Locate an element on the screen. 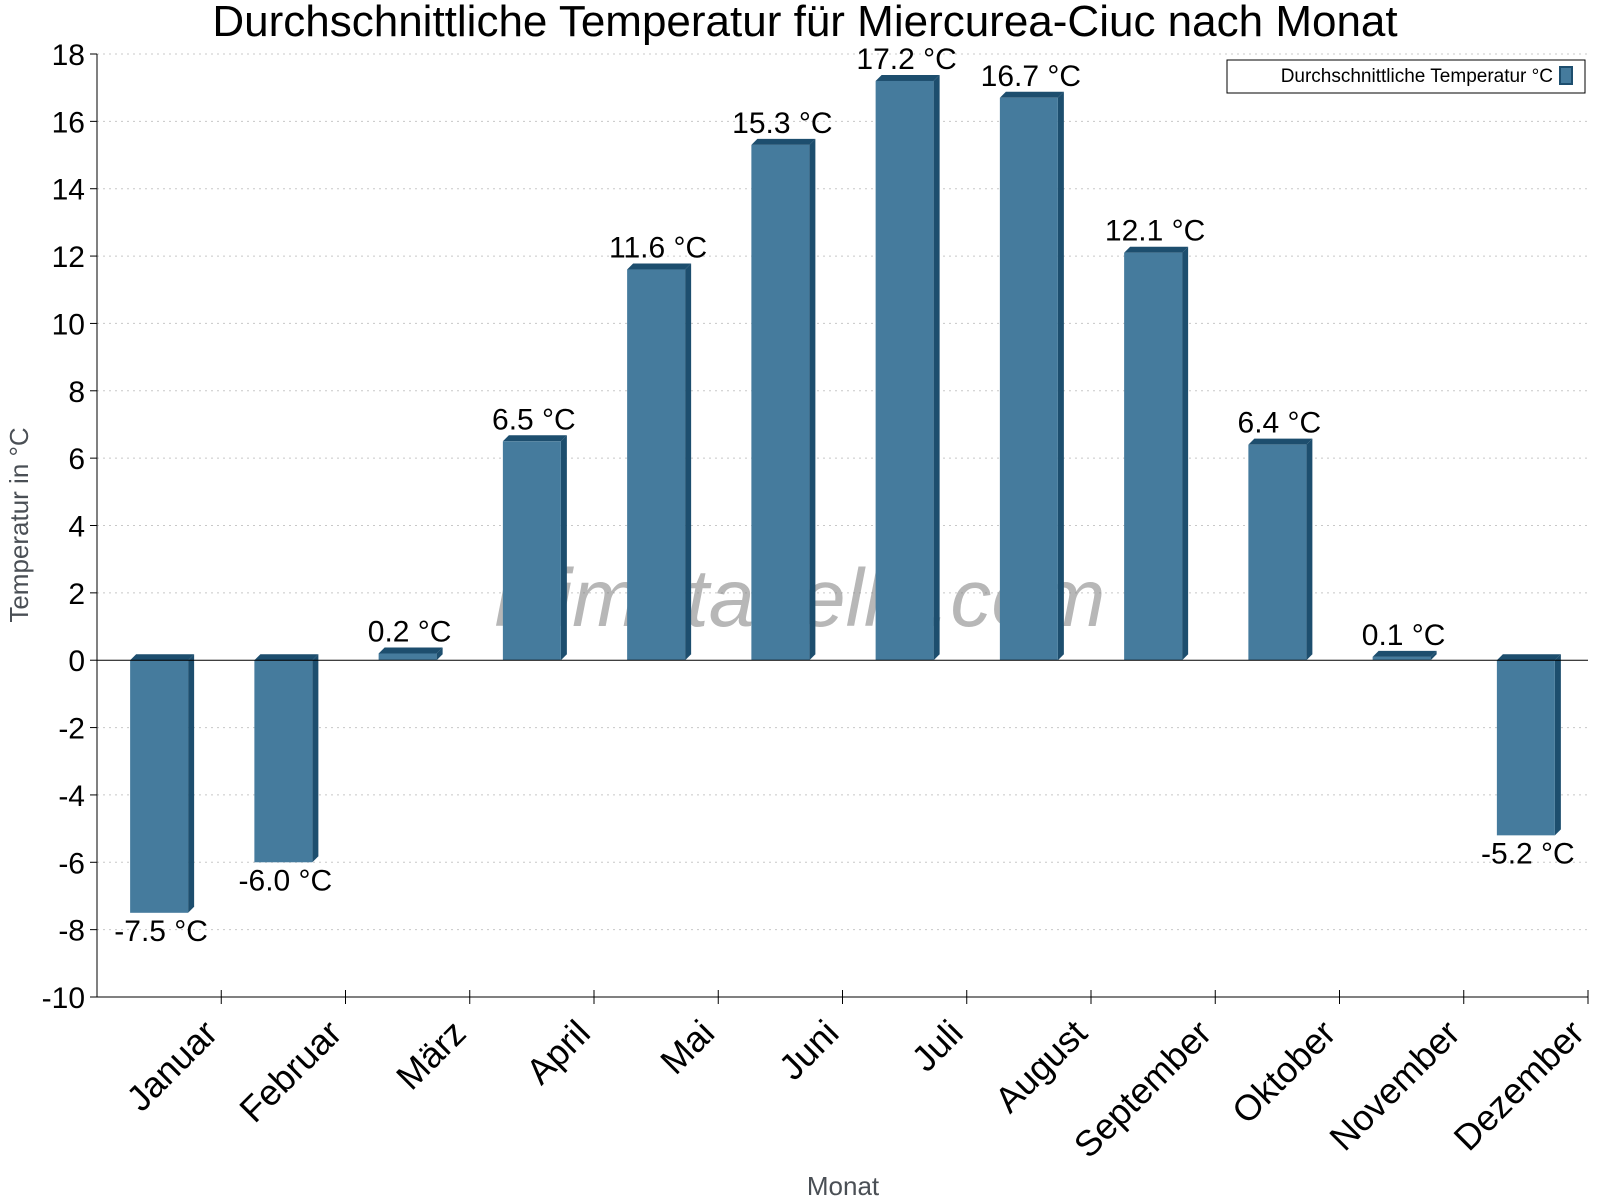 The width and height of the screenshot is (1600, 1200). x-tick-label: Oktober is located at coordinates (1284, 1072).